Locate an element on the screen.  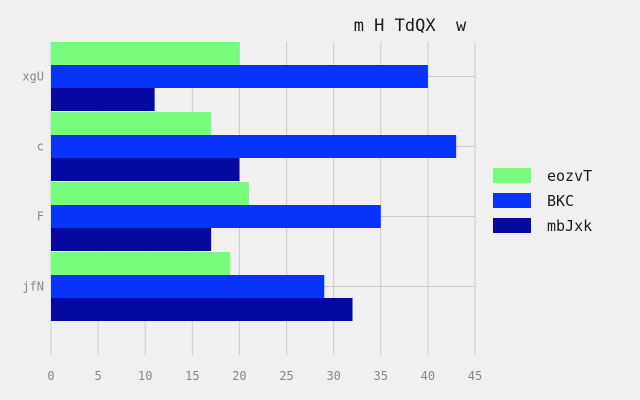
x-tick-label: 40 is located at coordinates (428, 376).